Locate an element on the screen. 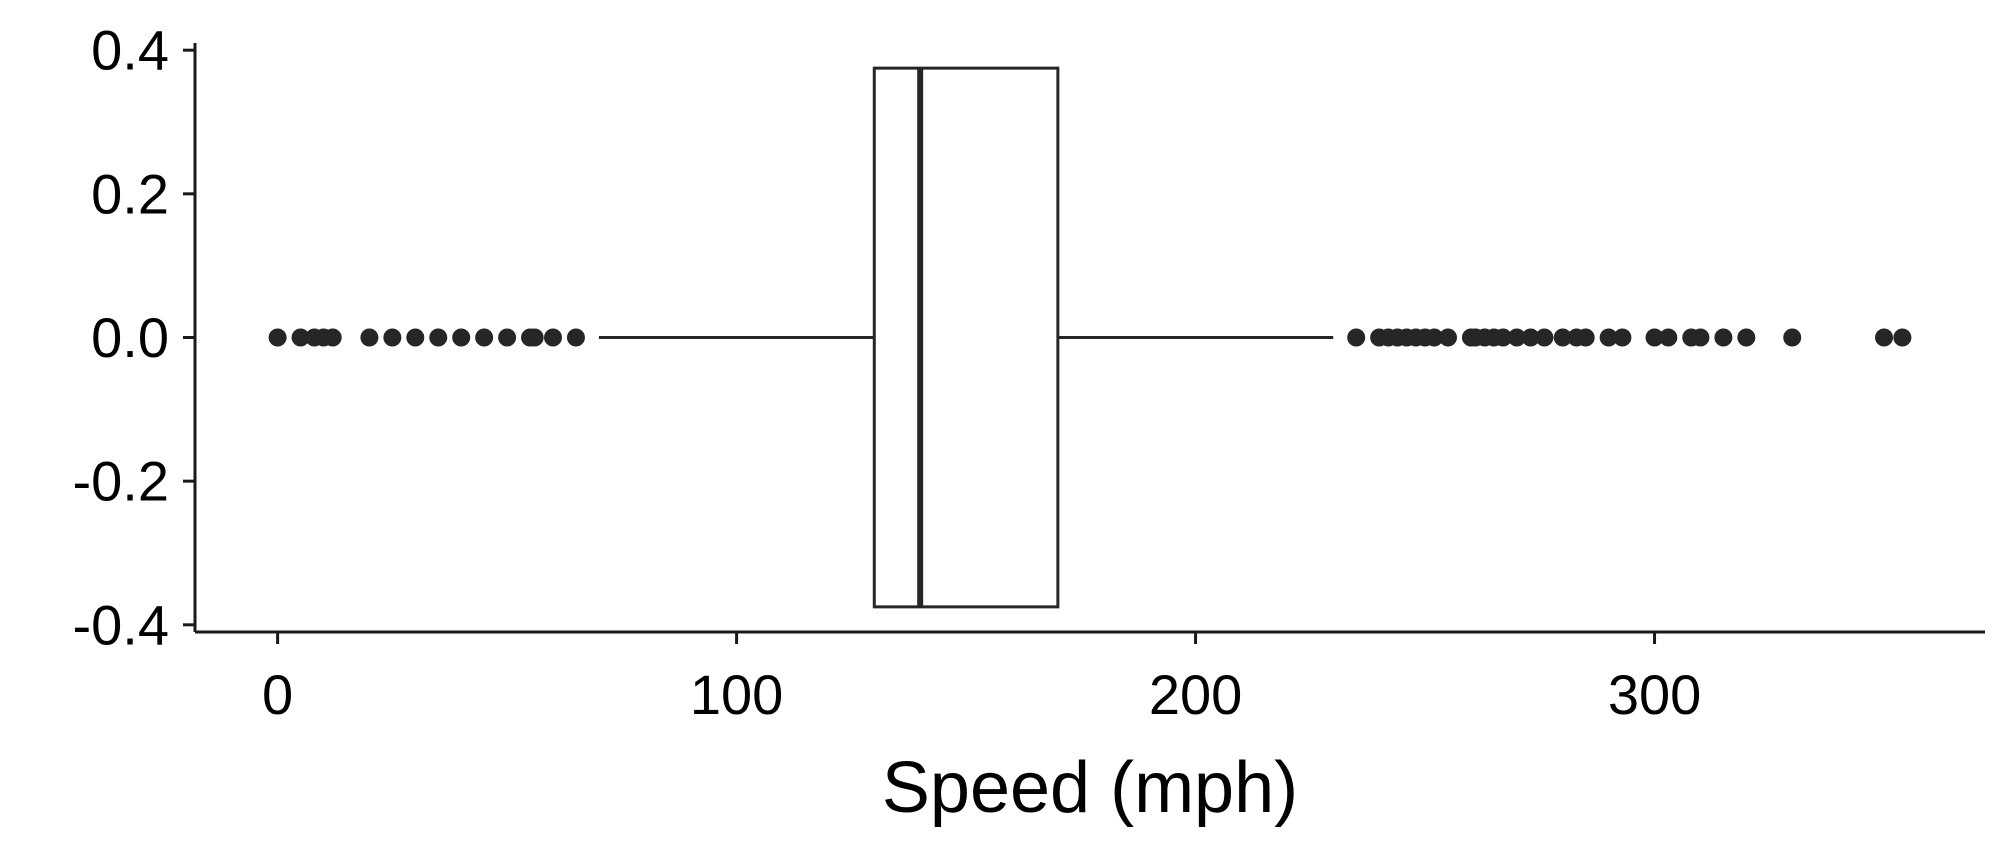 The width and height of the screenshot is (2016, 864). x-tick-label: 300 is located at coordinates (1654, 694).